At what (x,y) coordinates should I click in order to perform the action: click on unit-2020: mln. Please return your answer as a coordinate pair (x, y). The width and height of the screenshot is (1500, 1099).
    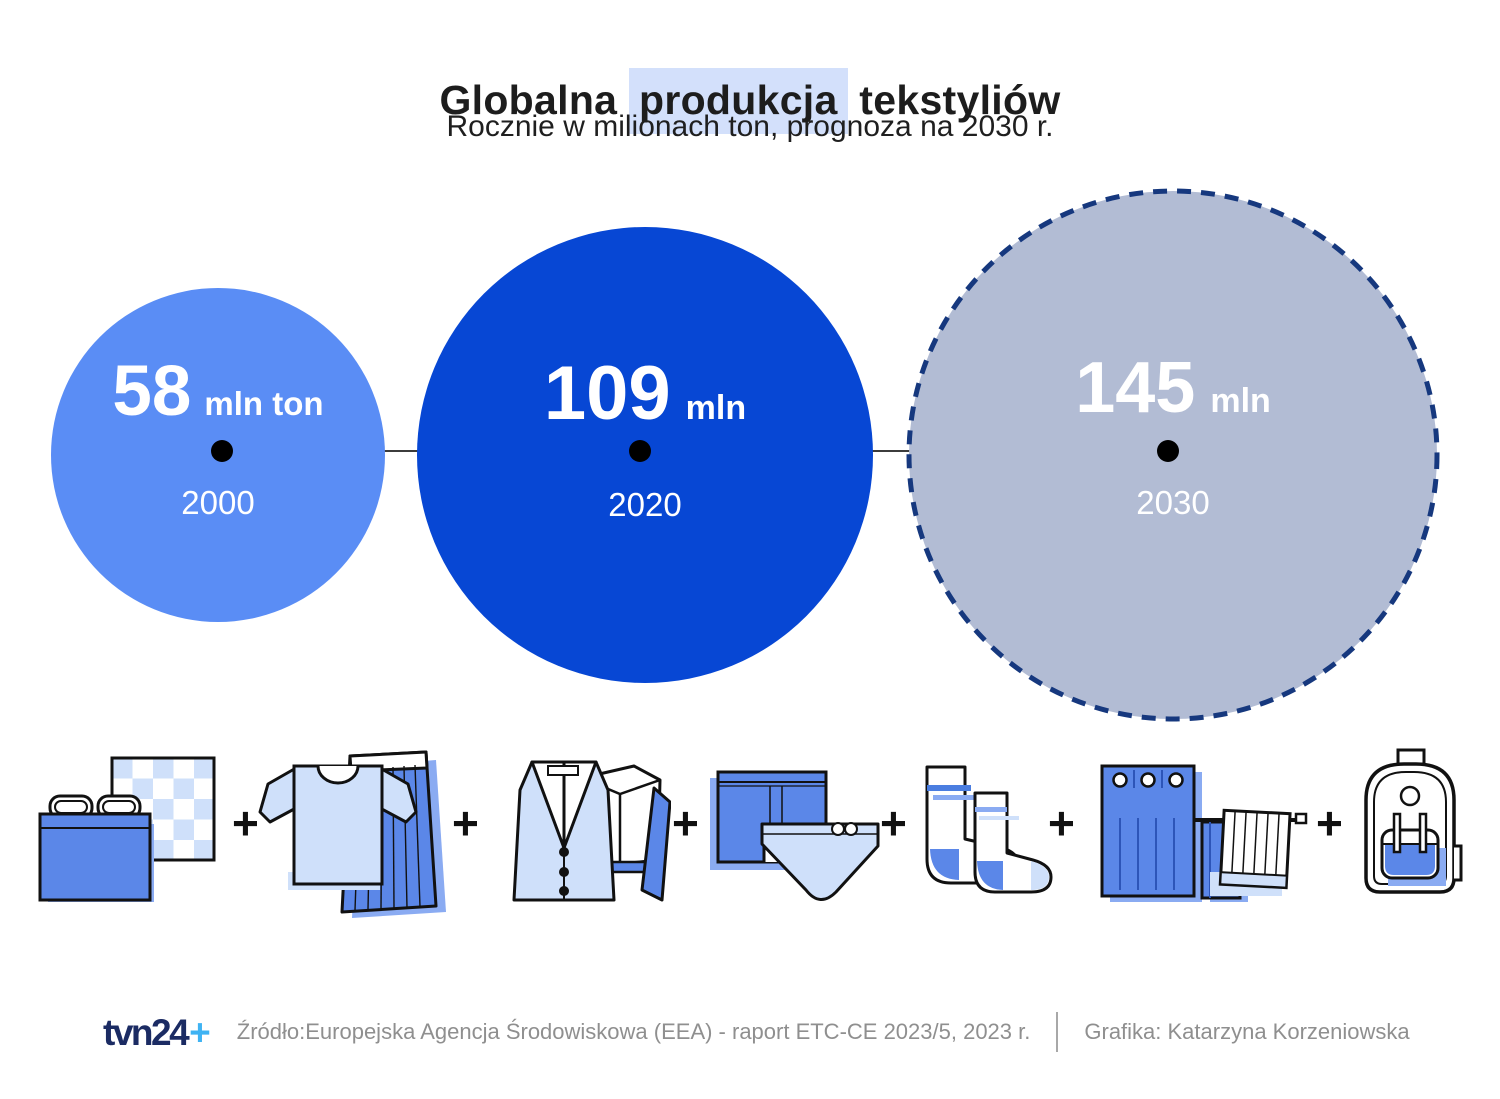
    Looking at the image, I should click on (716, 408).